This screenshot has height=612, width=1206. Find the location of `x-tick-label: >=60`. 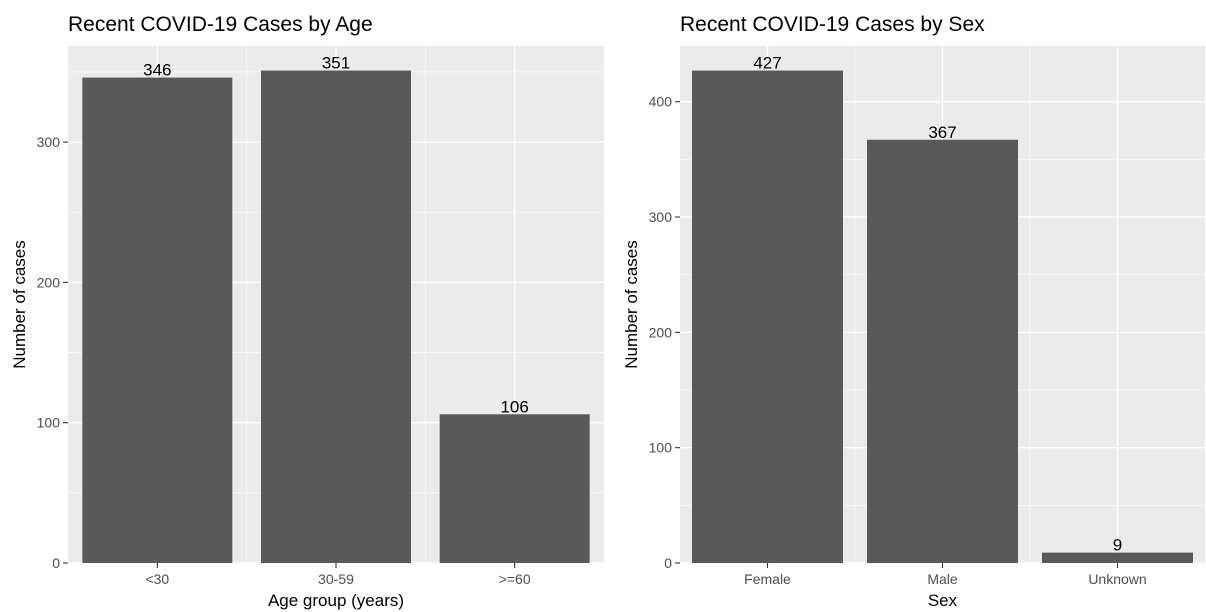

x-tick-label: >=60 is located at coordinates (515, 579).